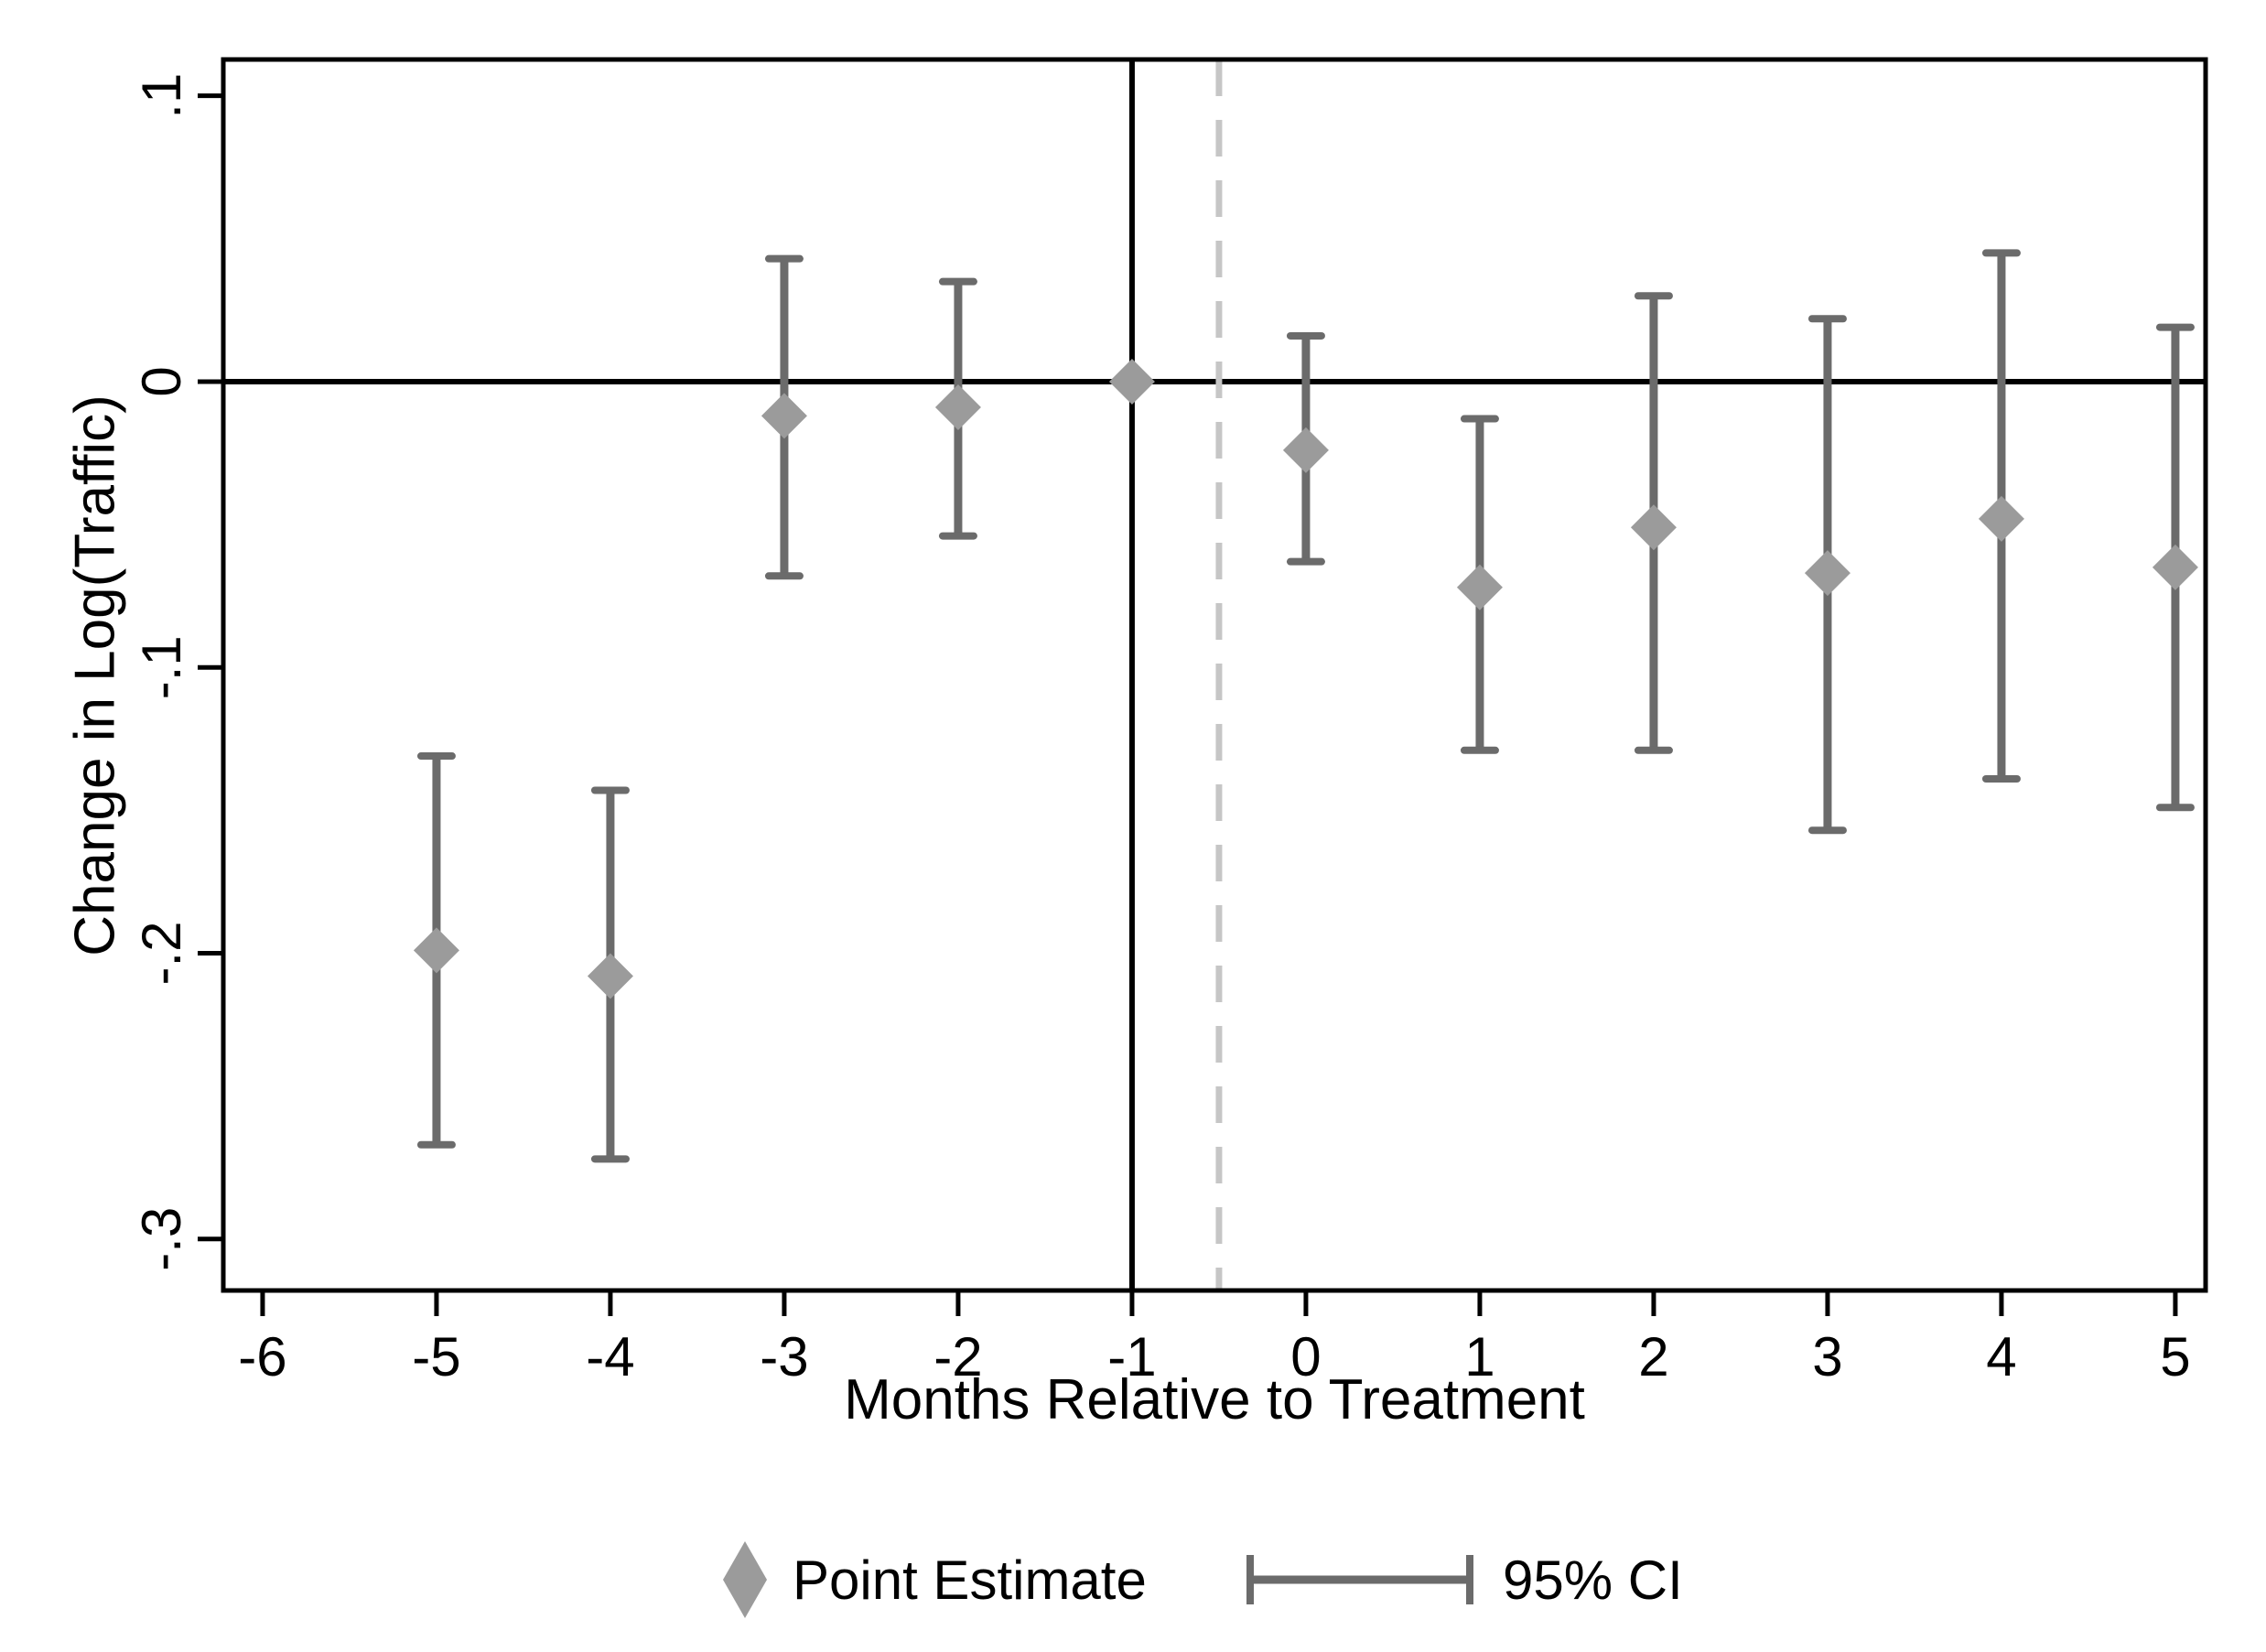 This screenshot has width=2266, height=1652. What do you see at coordinates (436, 1356) in the screenshot?
I see `x-tick-label: -5` at bounding box center [436, 1356].